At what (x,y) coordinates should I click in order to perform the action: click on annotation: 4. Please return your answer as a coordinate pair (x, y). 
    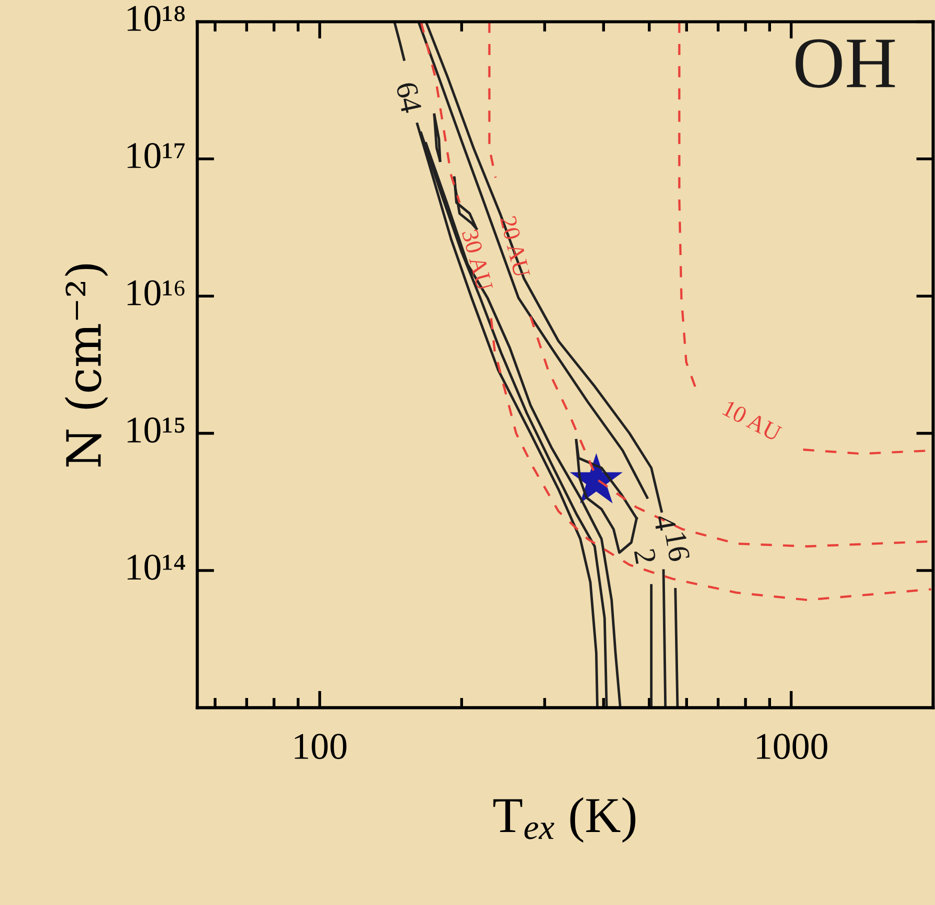
    Looking at the image, I should click on (665, 523).